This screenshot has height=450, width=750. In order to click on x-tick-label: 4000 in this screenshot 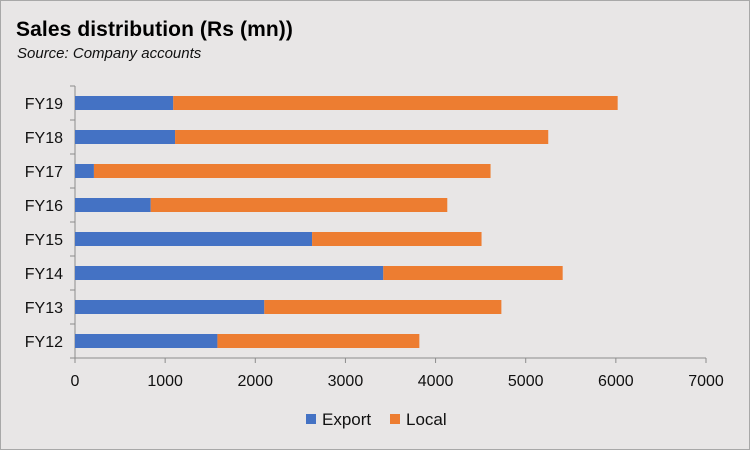, I will do `click(436, 381)`.